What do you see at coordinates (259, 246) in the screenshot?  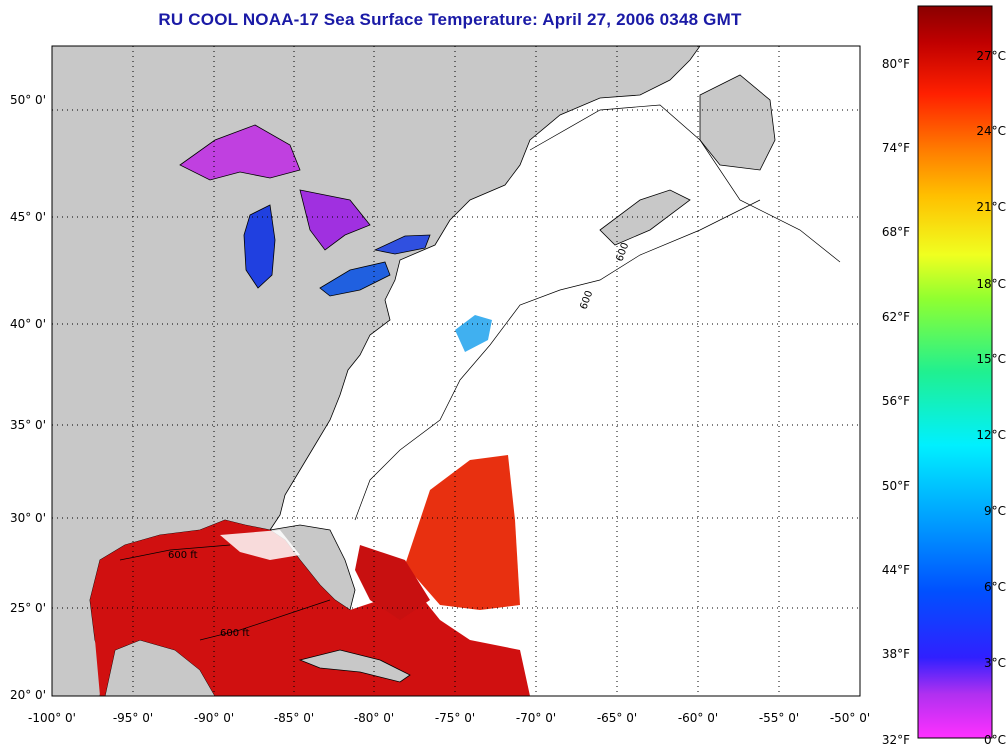 I see `lake-michigan` at bounding box center [259, 246].